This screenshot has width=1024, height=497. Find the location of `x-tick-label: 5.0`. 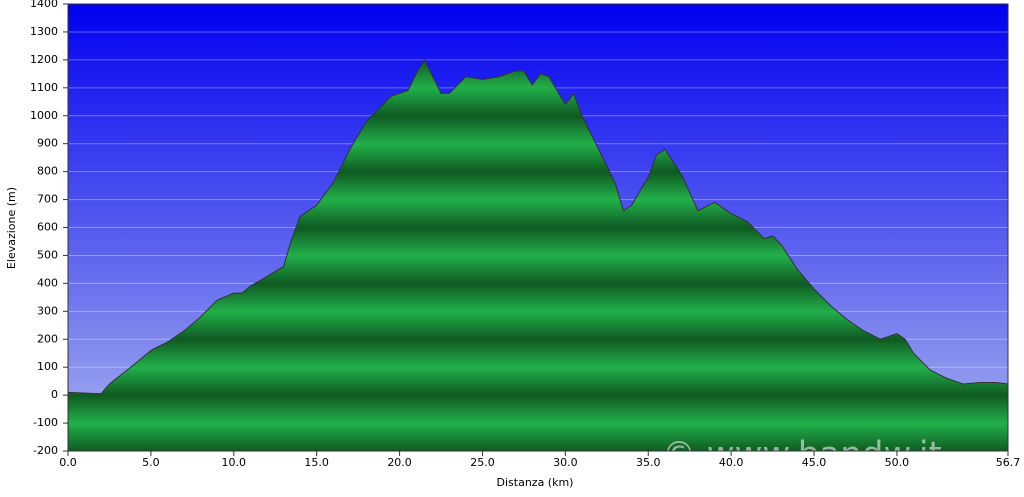

x-tick-label: 5.0 is located at coordinates (151, 462).